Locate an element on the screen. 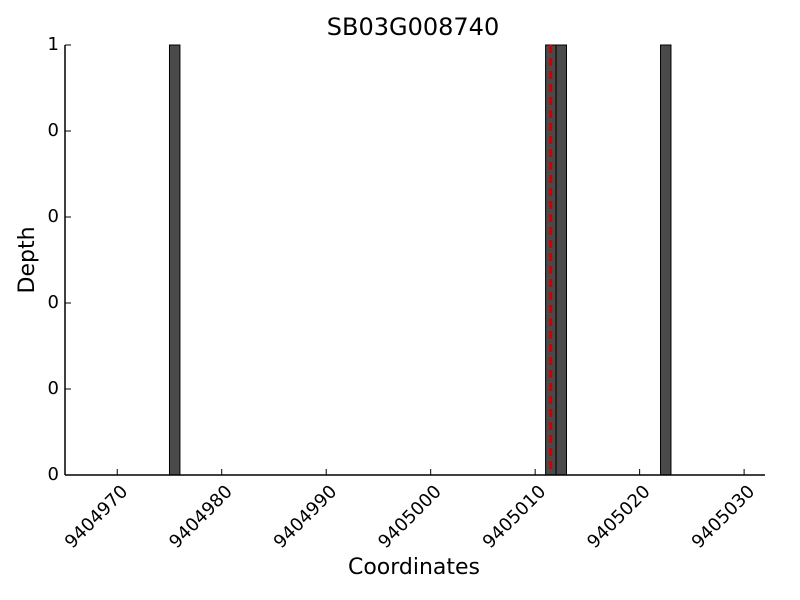 Image resolution: width=800 pixels, height=600 pixels. x-tick-label: 9404990 is located at coordinates (306, 517).